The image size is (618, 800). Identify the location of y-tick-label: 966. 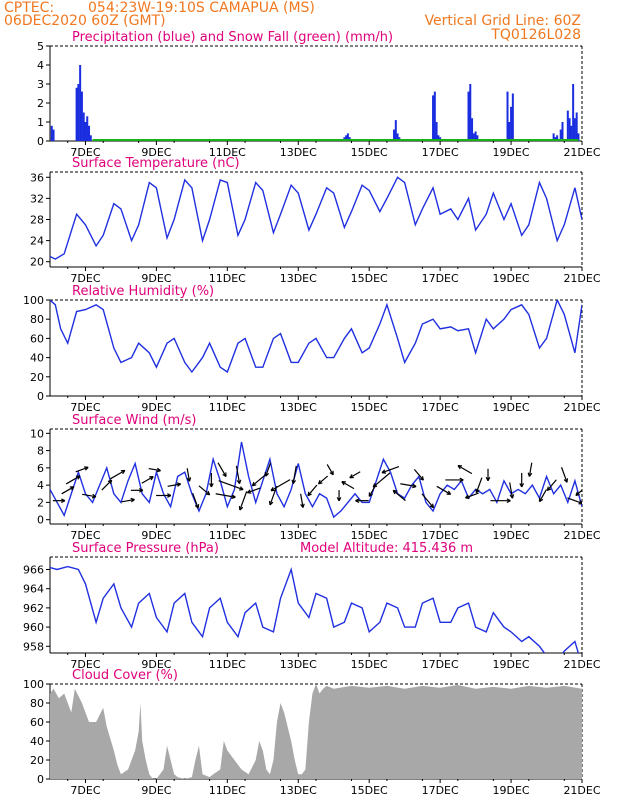
(33, 569).